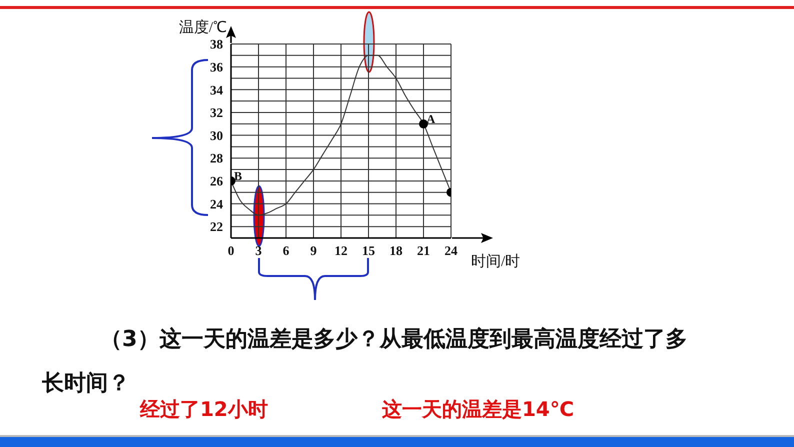 Image resolution: width=794 pixels, height=447 pixels. Describe the element at coordinates (369, 250) in the screenshot. I see `x-tick-label: 15` at that location.